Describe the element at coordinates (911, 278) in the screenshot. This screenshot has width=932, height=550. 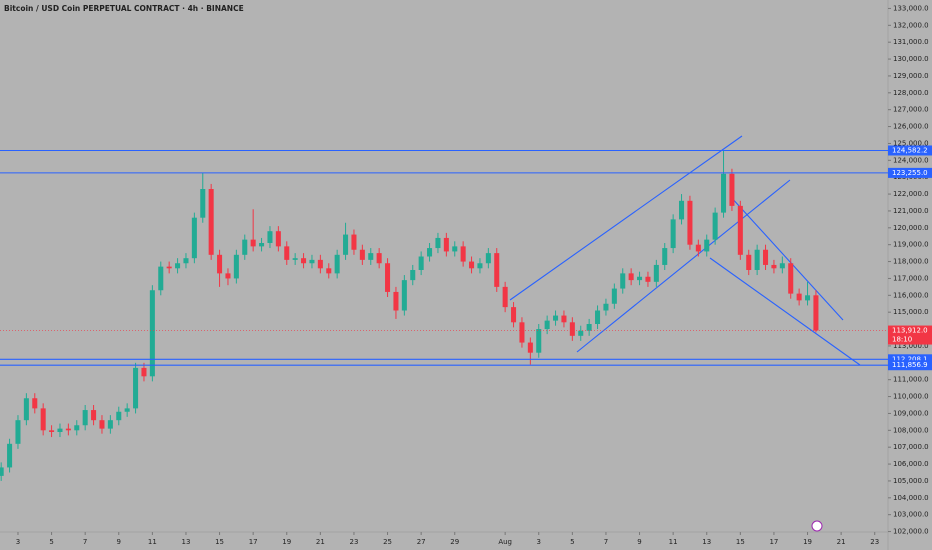
I see `y-tick-label: 117,000.0` at that location.